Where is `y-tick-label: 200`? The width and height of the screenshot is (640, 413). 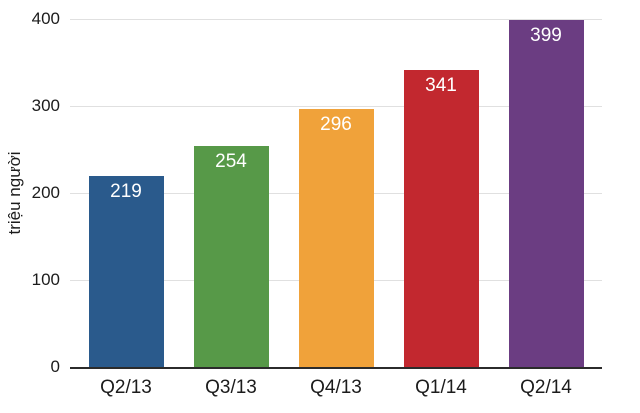
y-tick-label: 200 is located at coordinates (45, 192).